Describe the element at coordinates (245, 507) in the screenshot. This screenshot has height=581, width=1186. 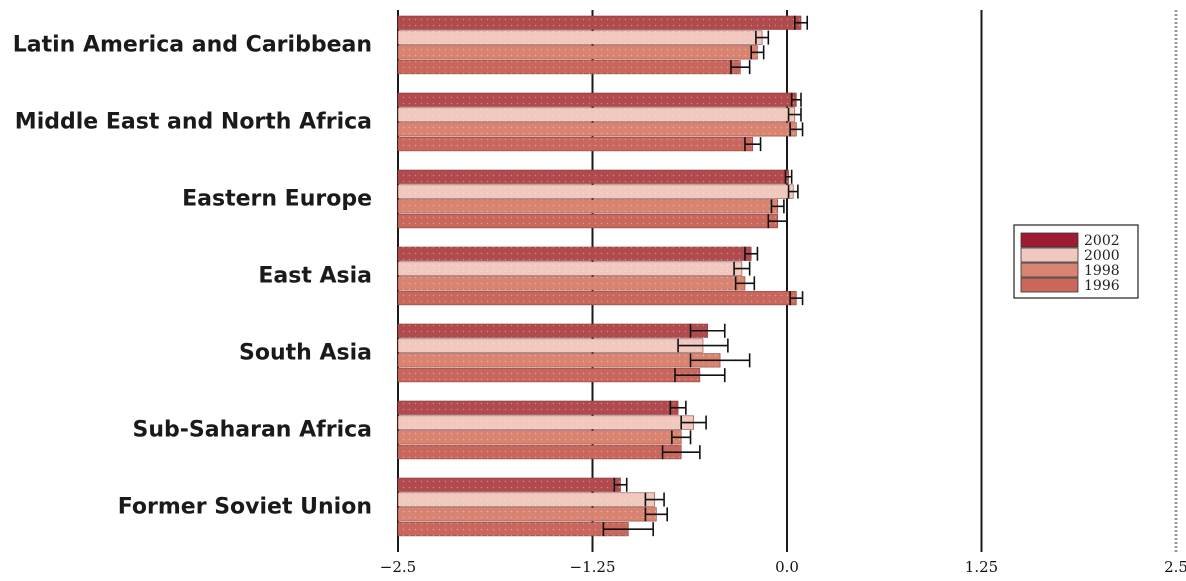
I see `category-label: Former Soviet Union` at that location.